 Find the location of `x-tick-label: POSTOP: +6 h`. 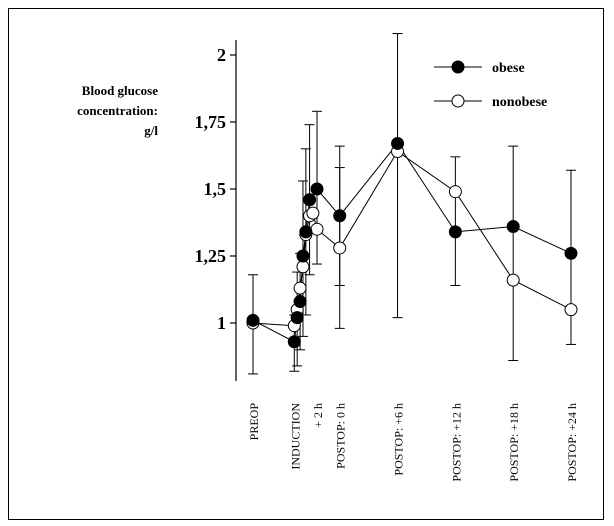

x-tick-label: POSTOP: +6 h is located at coordinates (399, 439).